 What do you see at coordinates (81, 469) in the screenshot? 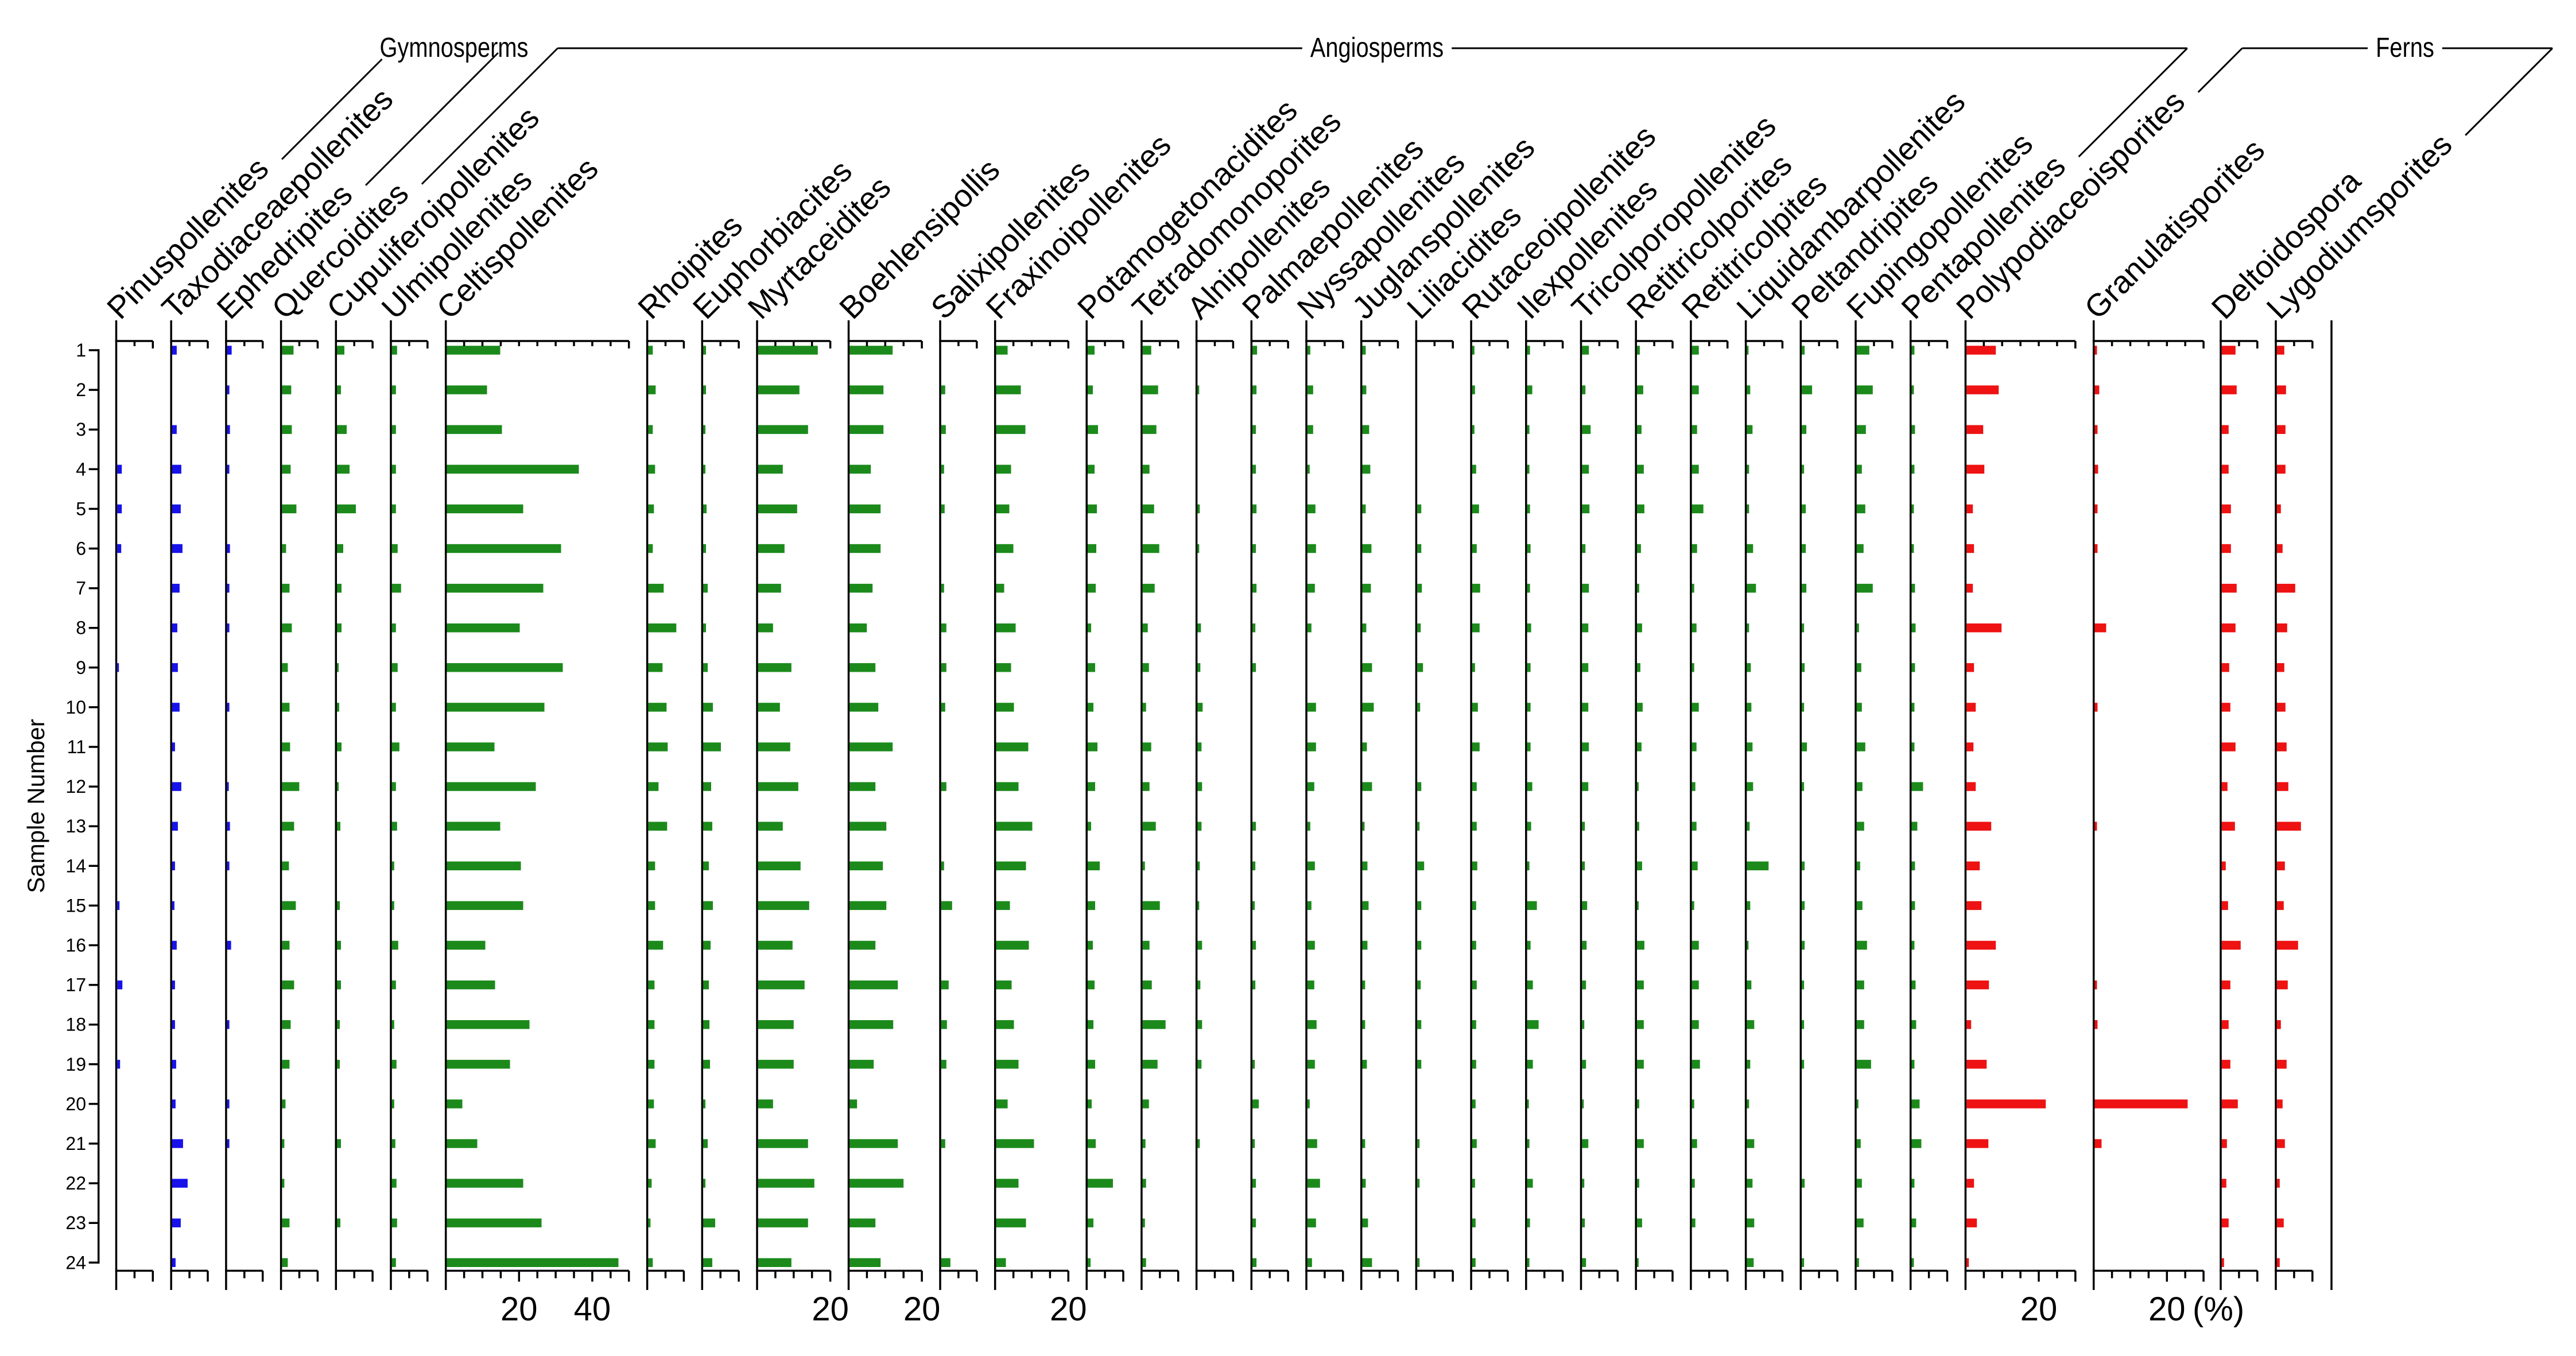
I see `svg-text: 4` at bounding box center [81, 469].